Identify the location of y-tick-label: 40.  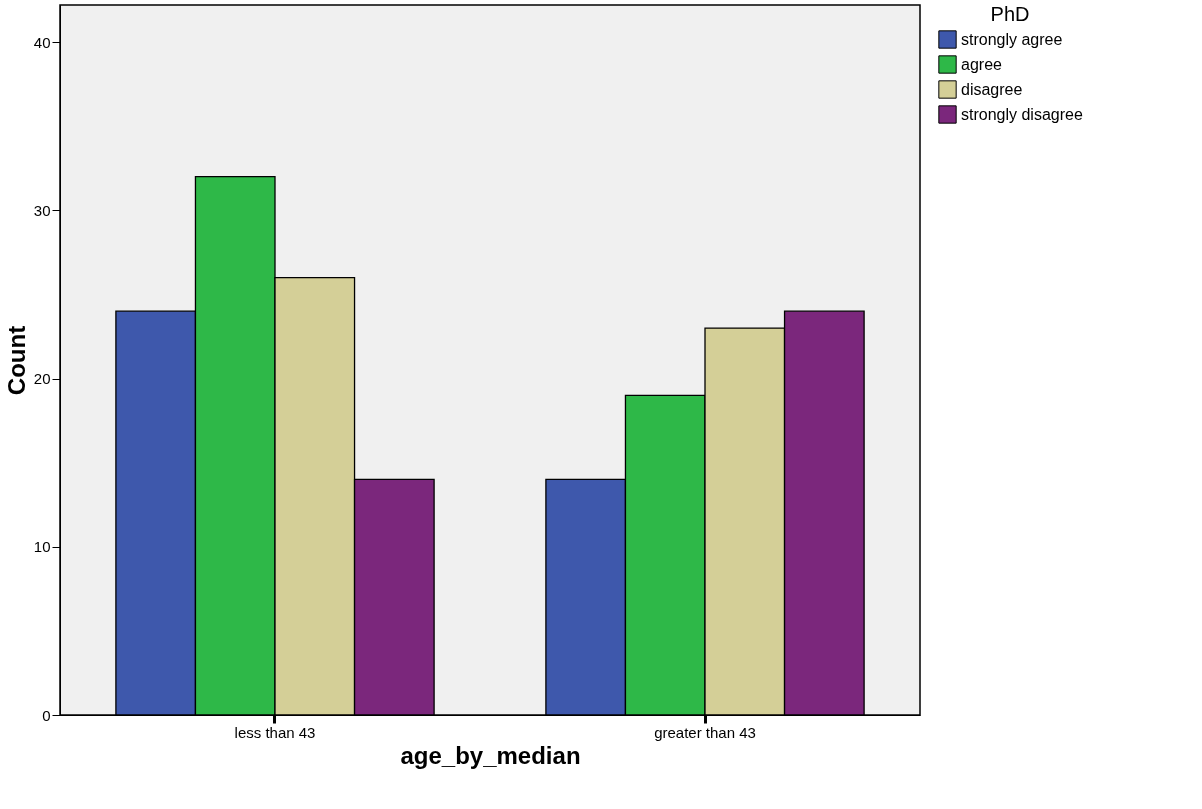
(42, 42).